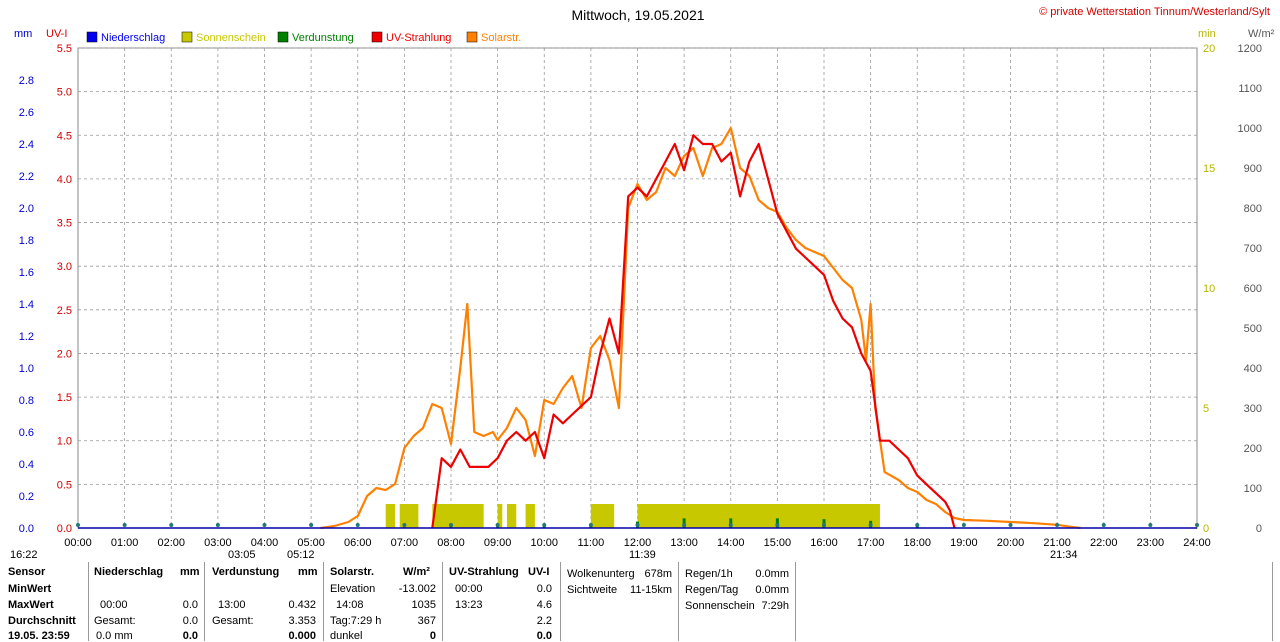  What do you see at coordinates (64, 311) in the screenshot?
I see `tick-label-uvi: 2.5` at bounding box center [64, 311].